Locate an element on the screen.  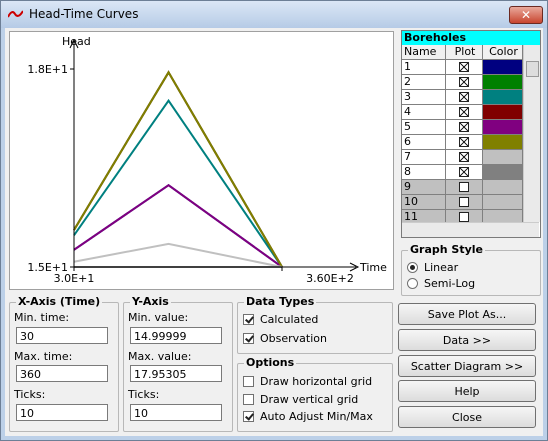
field-label: Max. value: is located at coordinates (160, 356).